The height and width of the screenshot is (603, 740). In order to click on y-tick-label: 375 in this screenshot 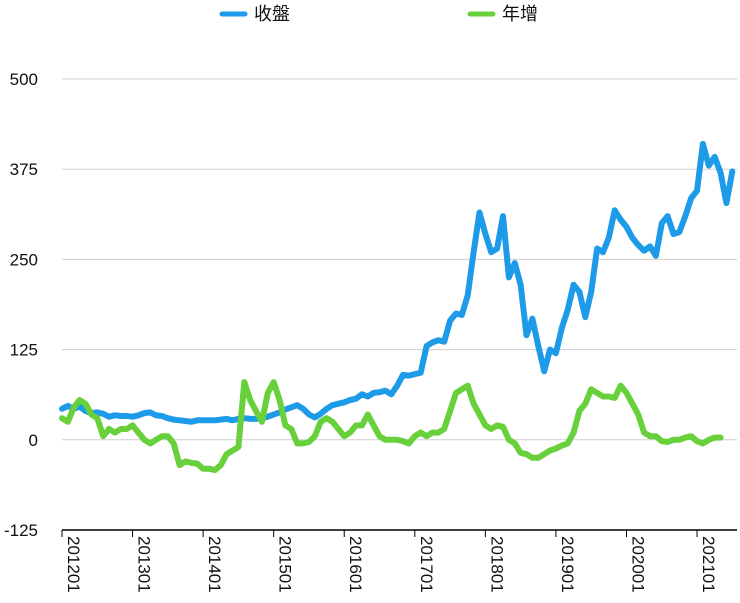, I will do `click(24, 169)`.